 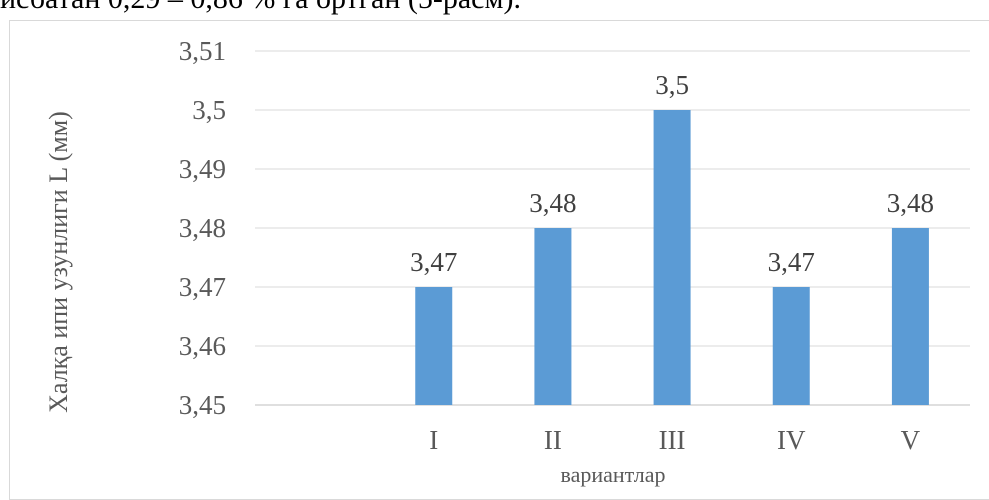 I want to click on bar-III, so click(x=672, y=257).